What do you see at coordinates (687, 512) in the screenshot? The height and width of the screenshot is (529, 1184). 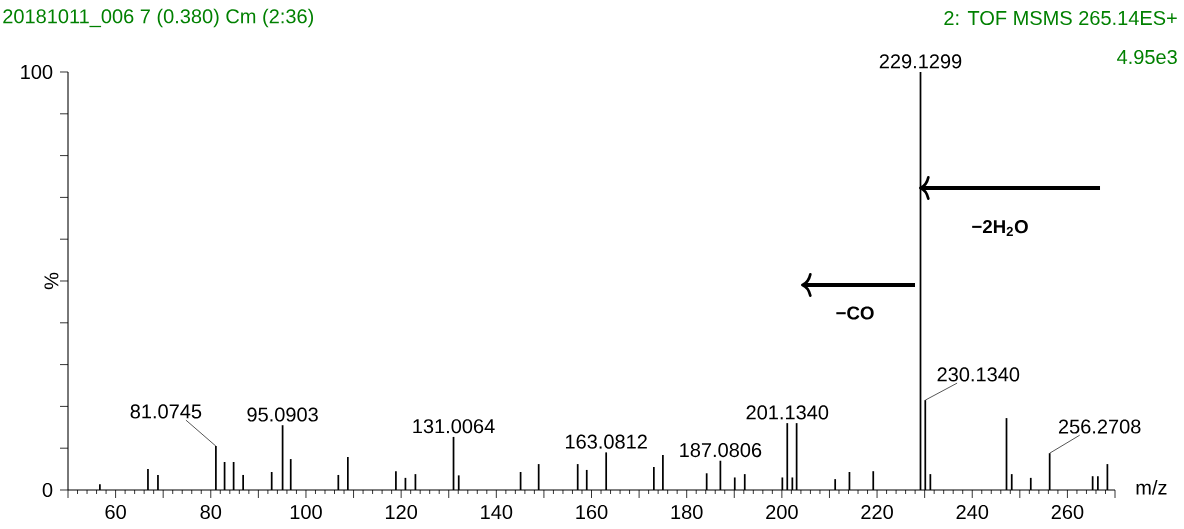 I see `x-tick-label: 180` at bounding box center [687, 512].